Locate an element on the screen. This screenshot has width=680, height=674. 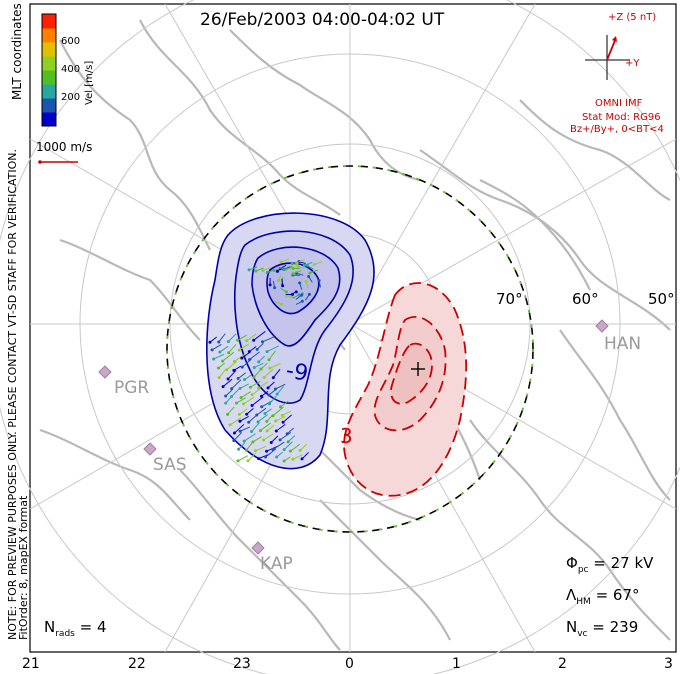
station-han-marker is located at coordinates (602, 326).